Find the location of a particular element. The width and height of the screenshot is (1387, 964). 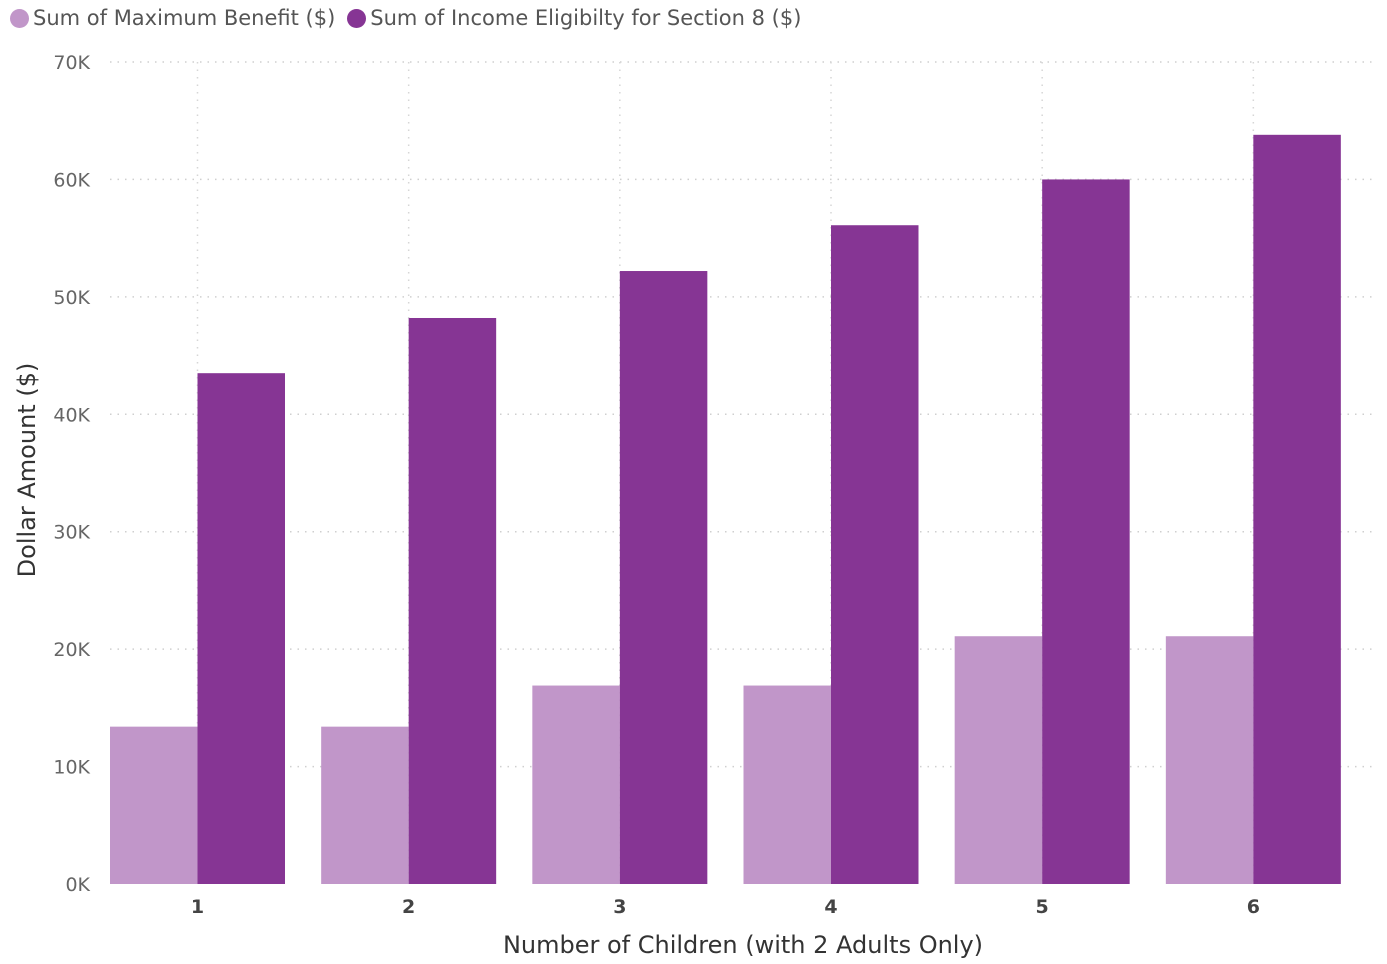

x-axis-title: Number of Children (with 2 Adults Only) is located at coordinates (743, 945).